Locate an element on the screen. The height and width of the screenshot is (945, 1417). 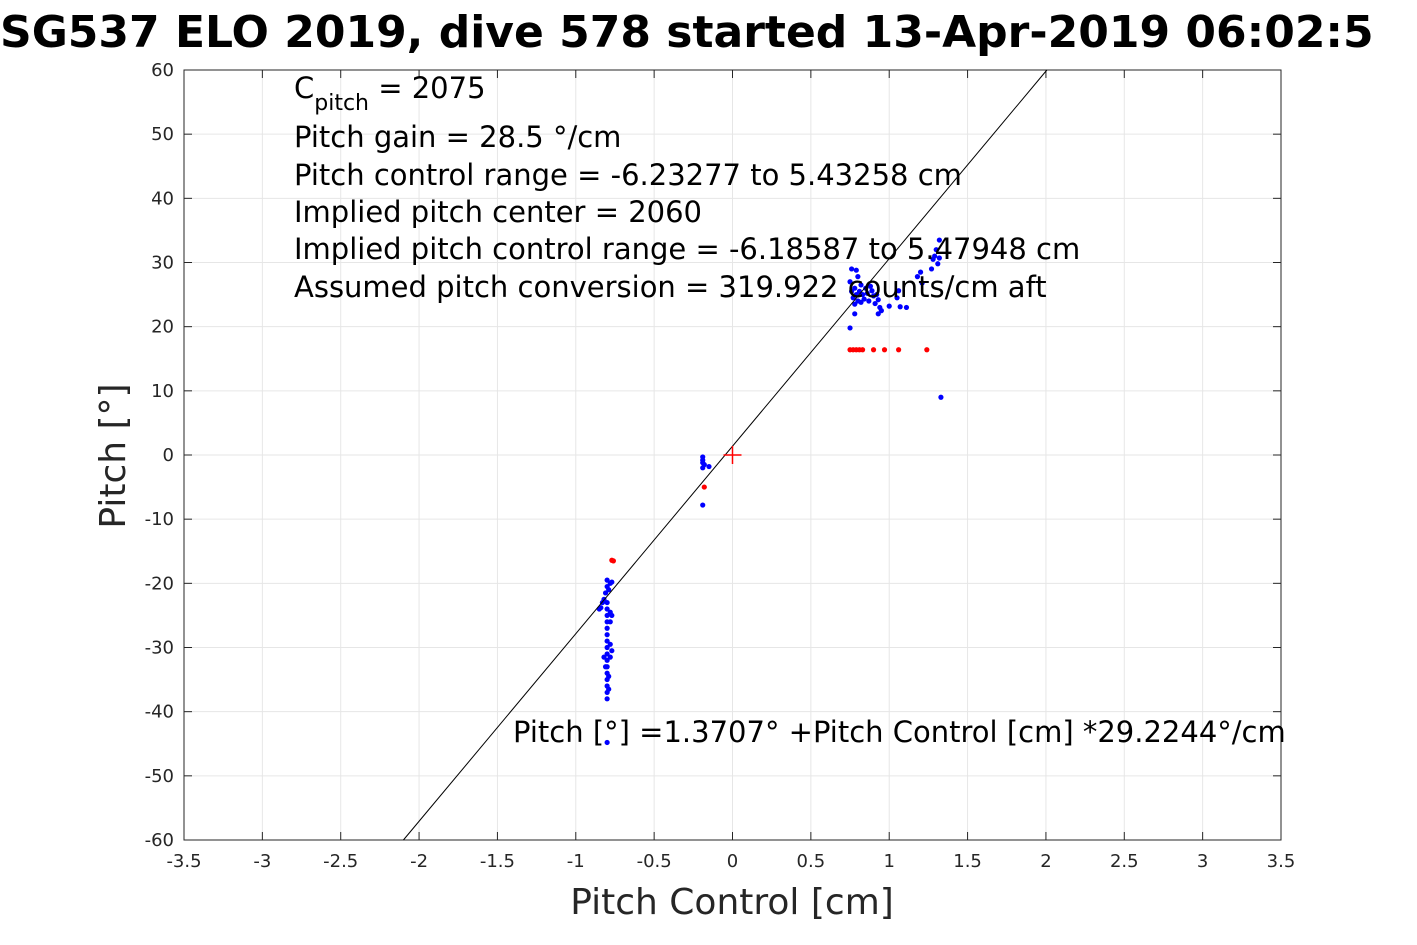
data-points is located at coordinates (770, 491).